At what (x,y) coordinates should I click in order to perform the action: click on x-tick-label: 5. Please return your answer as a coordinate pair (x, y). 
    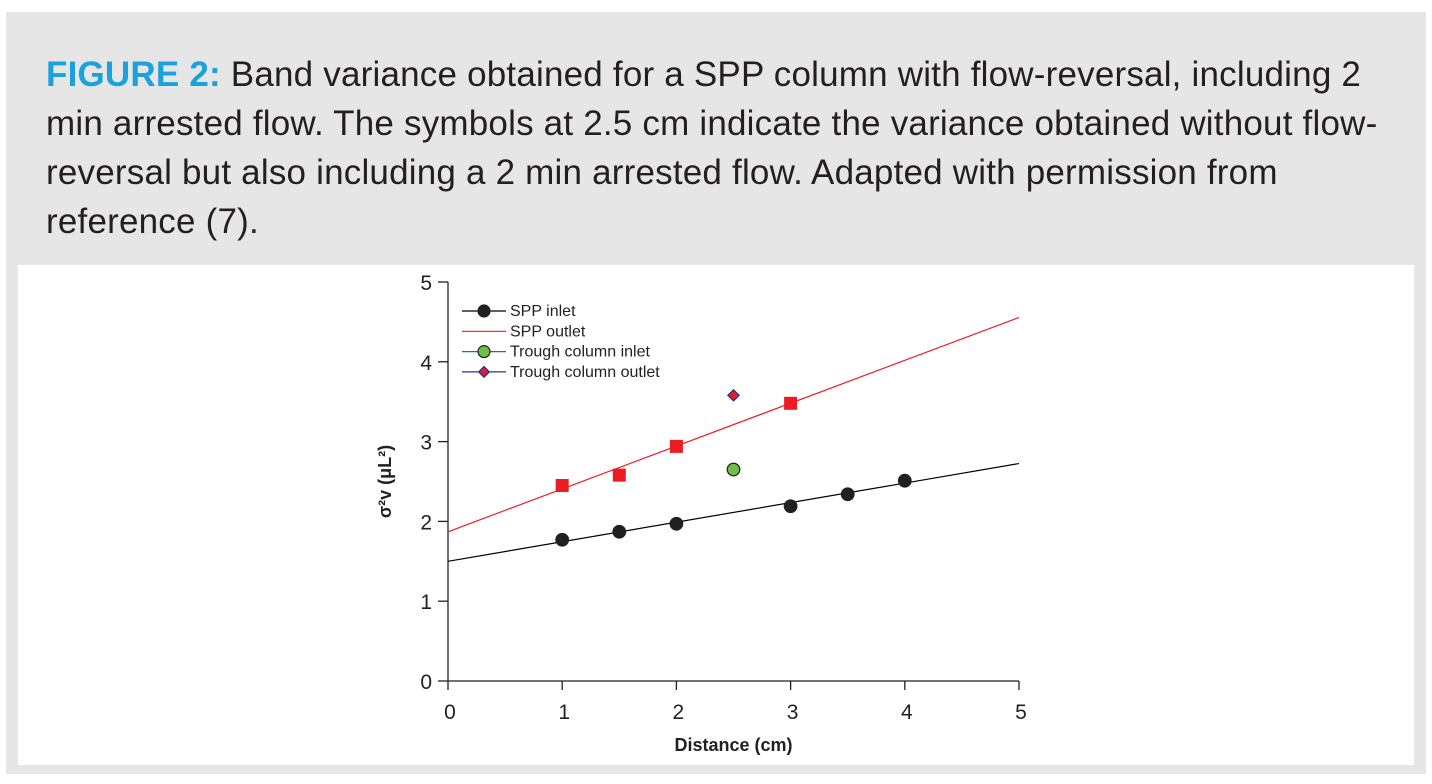
    Looking at the image, I should click on (1021, 712).